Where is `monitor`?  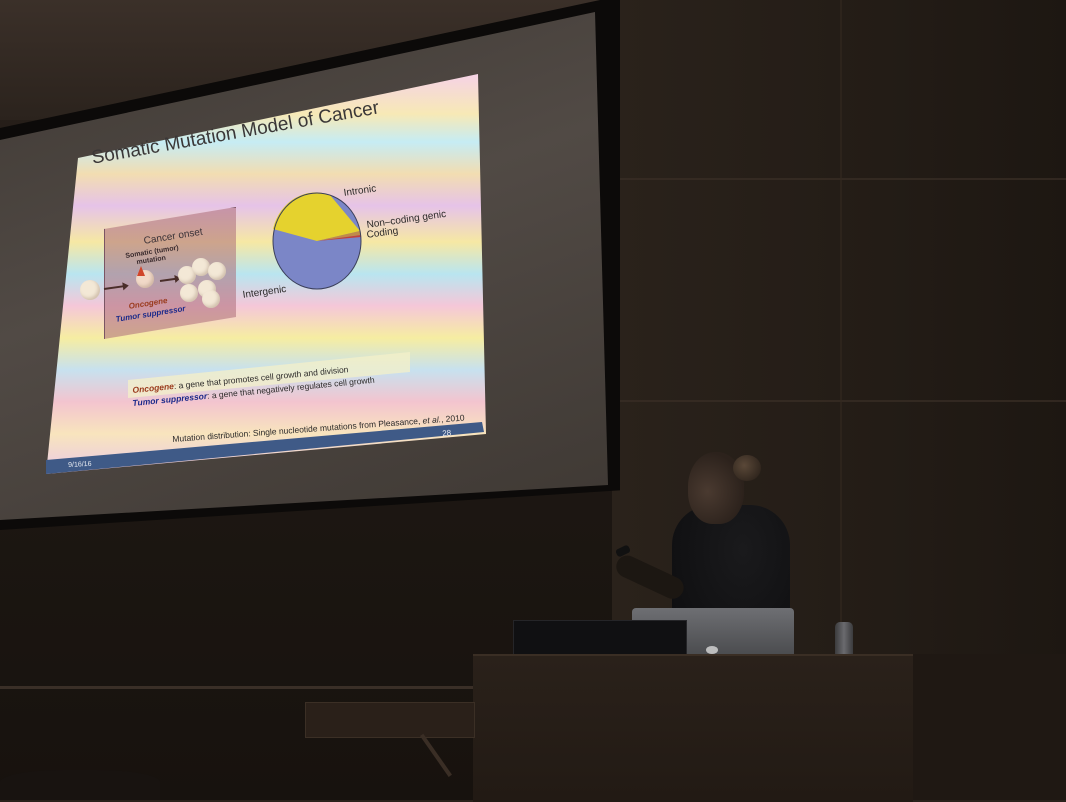 monitor is located at coordinates (600, 639).